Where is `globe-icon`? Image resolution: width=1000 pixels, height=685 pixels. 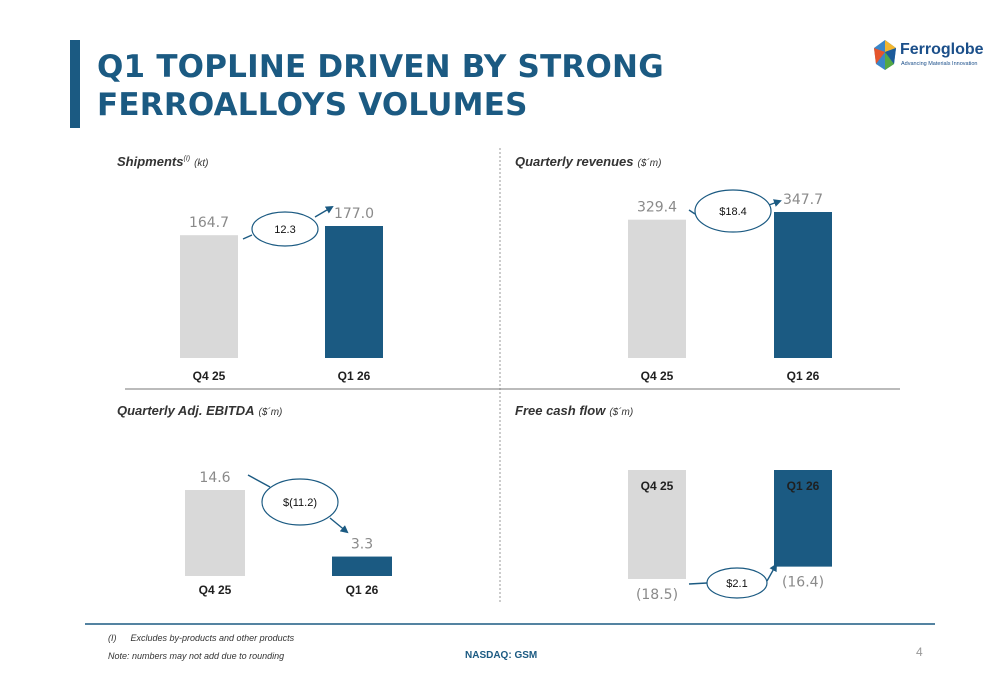
globe-icon is located at coordinates (885, 55).